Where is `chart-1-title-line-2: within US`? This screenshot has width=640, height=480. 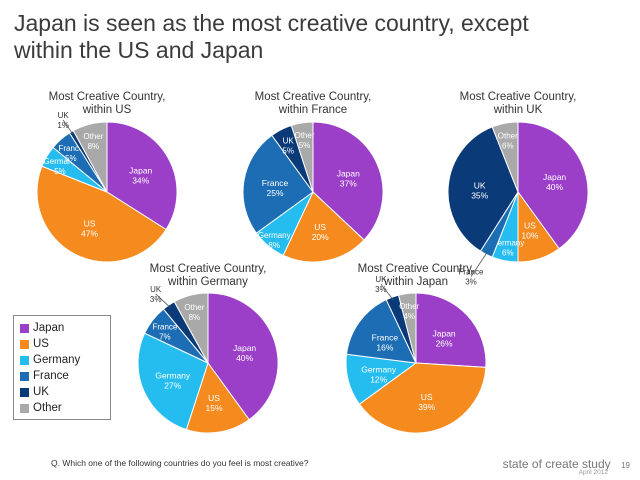 chart-1-title-line-2: within US is located at coordinates (107, 110).